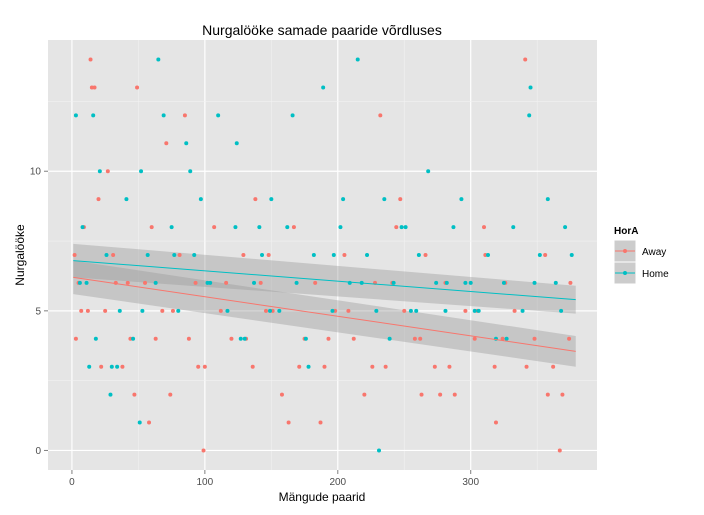 The height and width of the screenshot is (515, 704). Describe the element at coordinates (38, 311) in the screenshot. I see `y-tick-label: 5` at that location.